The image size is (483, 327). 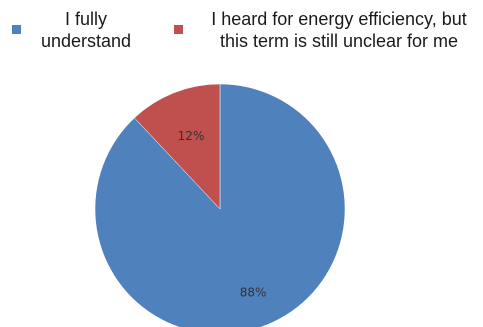 What do you see at coordinates (253, 293) in the screenshot?
I see `data-label-fully-understand: 88%` at bounding box center [253, 293].